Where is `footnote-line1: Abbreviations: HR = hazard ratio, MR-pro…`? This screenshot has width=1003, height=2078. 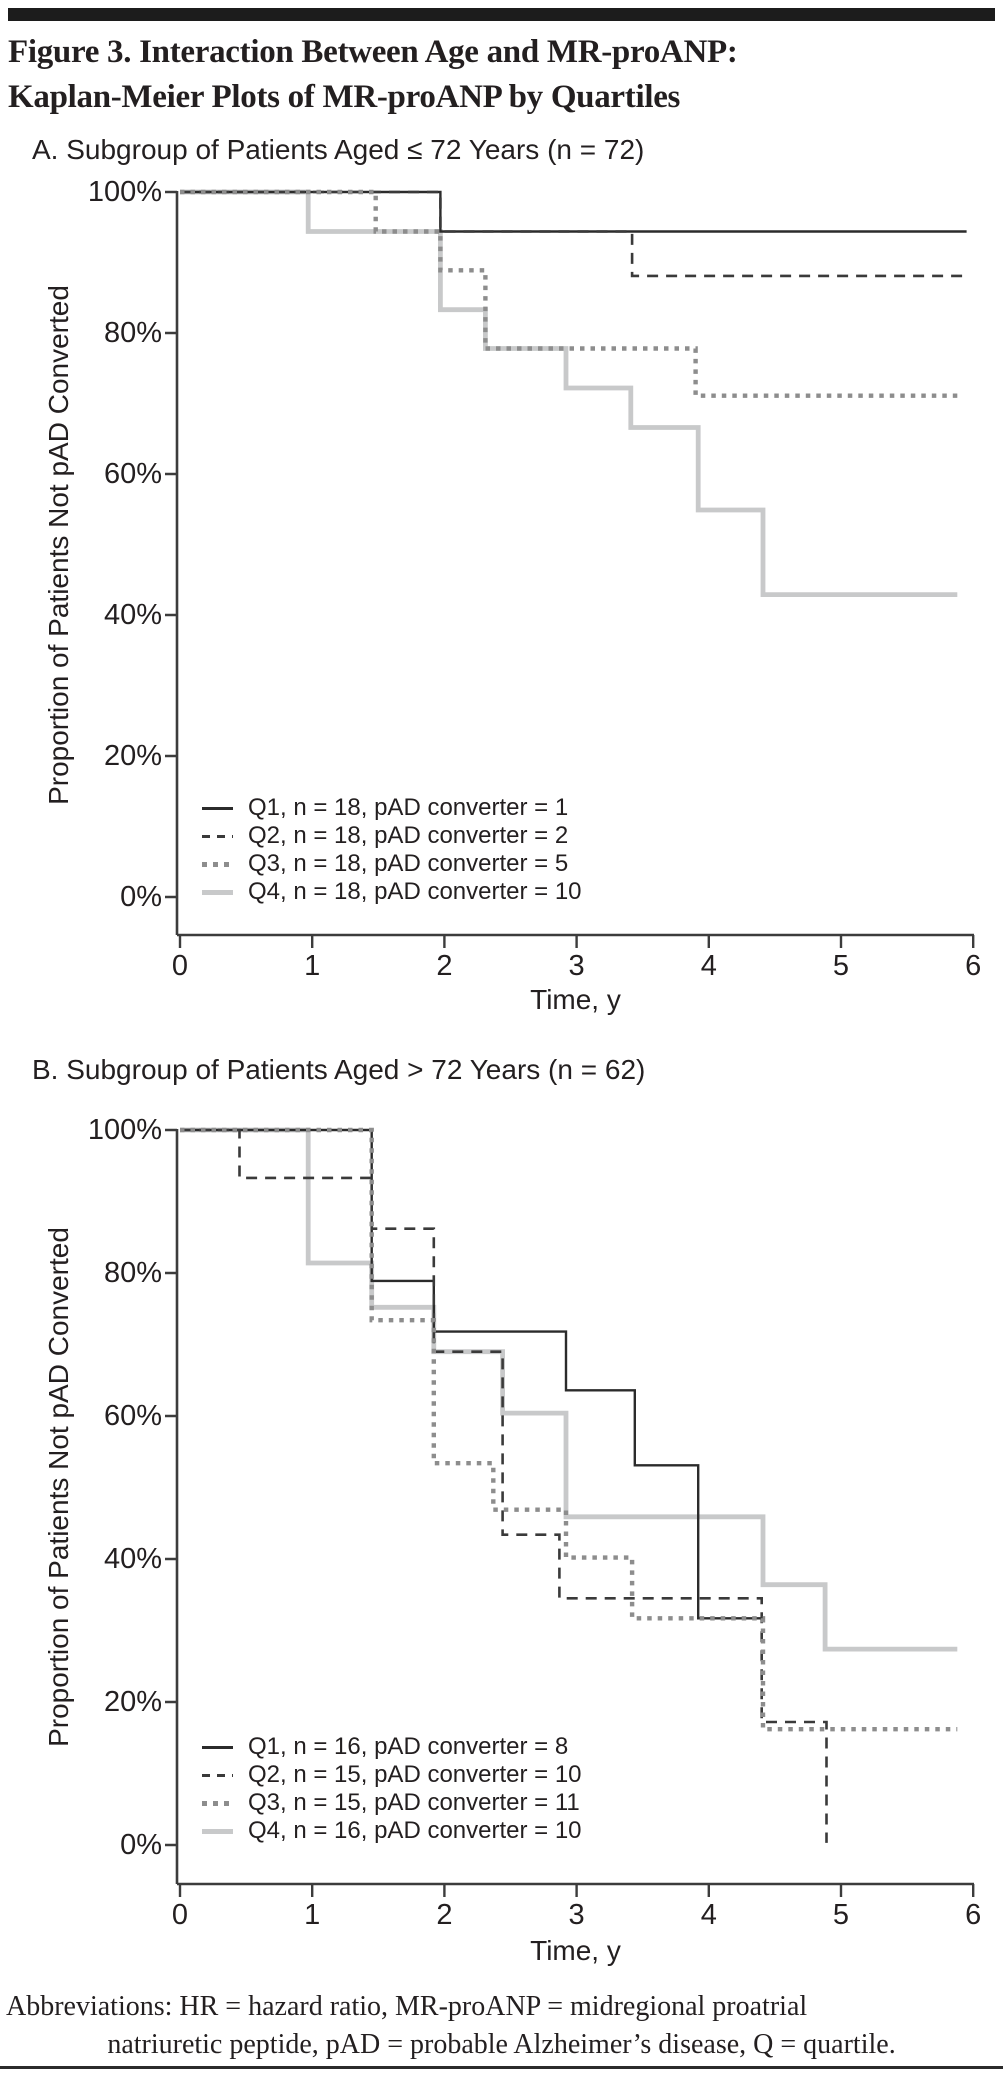 footnote-line1: Abbreviations: HR = hazard ratio, MR-pro… is located at coordinates (407, 2006).